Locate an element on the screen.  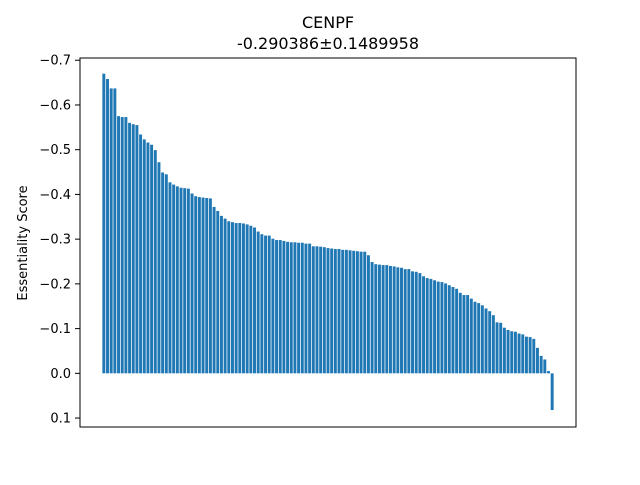
y-axis-ticks: 0.1 0.0 −0.1 −0.2 −0.3 −0.4 −0.5 −0.6 −0.7 is located at coordinates (59, 240).